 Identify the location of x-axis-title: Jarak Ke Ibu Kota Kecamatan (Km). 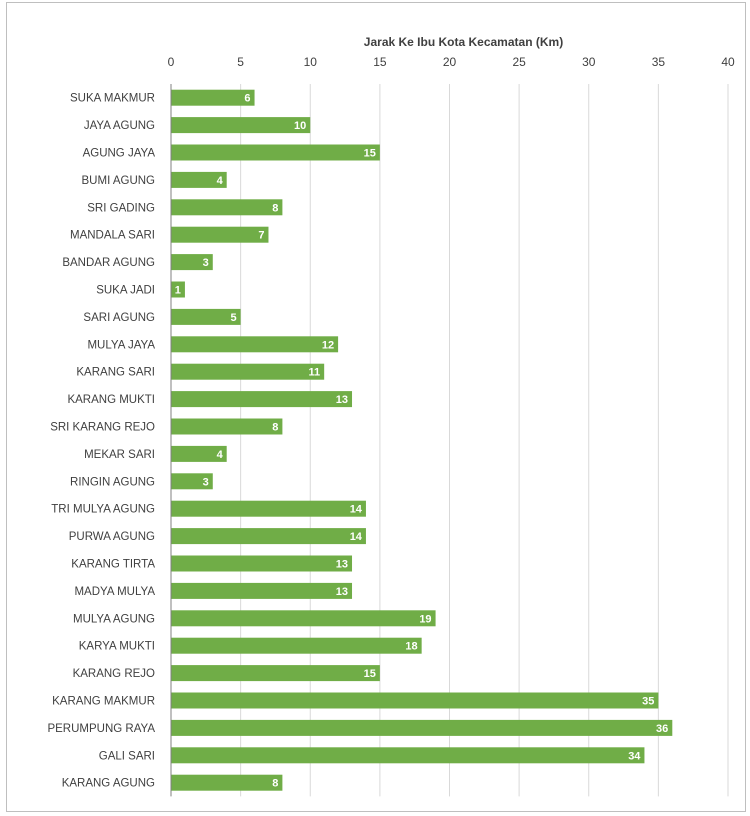
(463, 42).